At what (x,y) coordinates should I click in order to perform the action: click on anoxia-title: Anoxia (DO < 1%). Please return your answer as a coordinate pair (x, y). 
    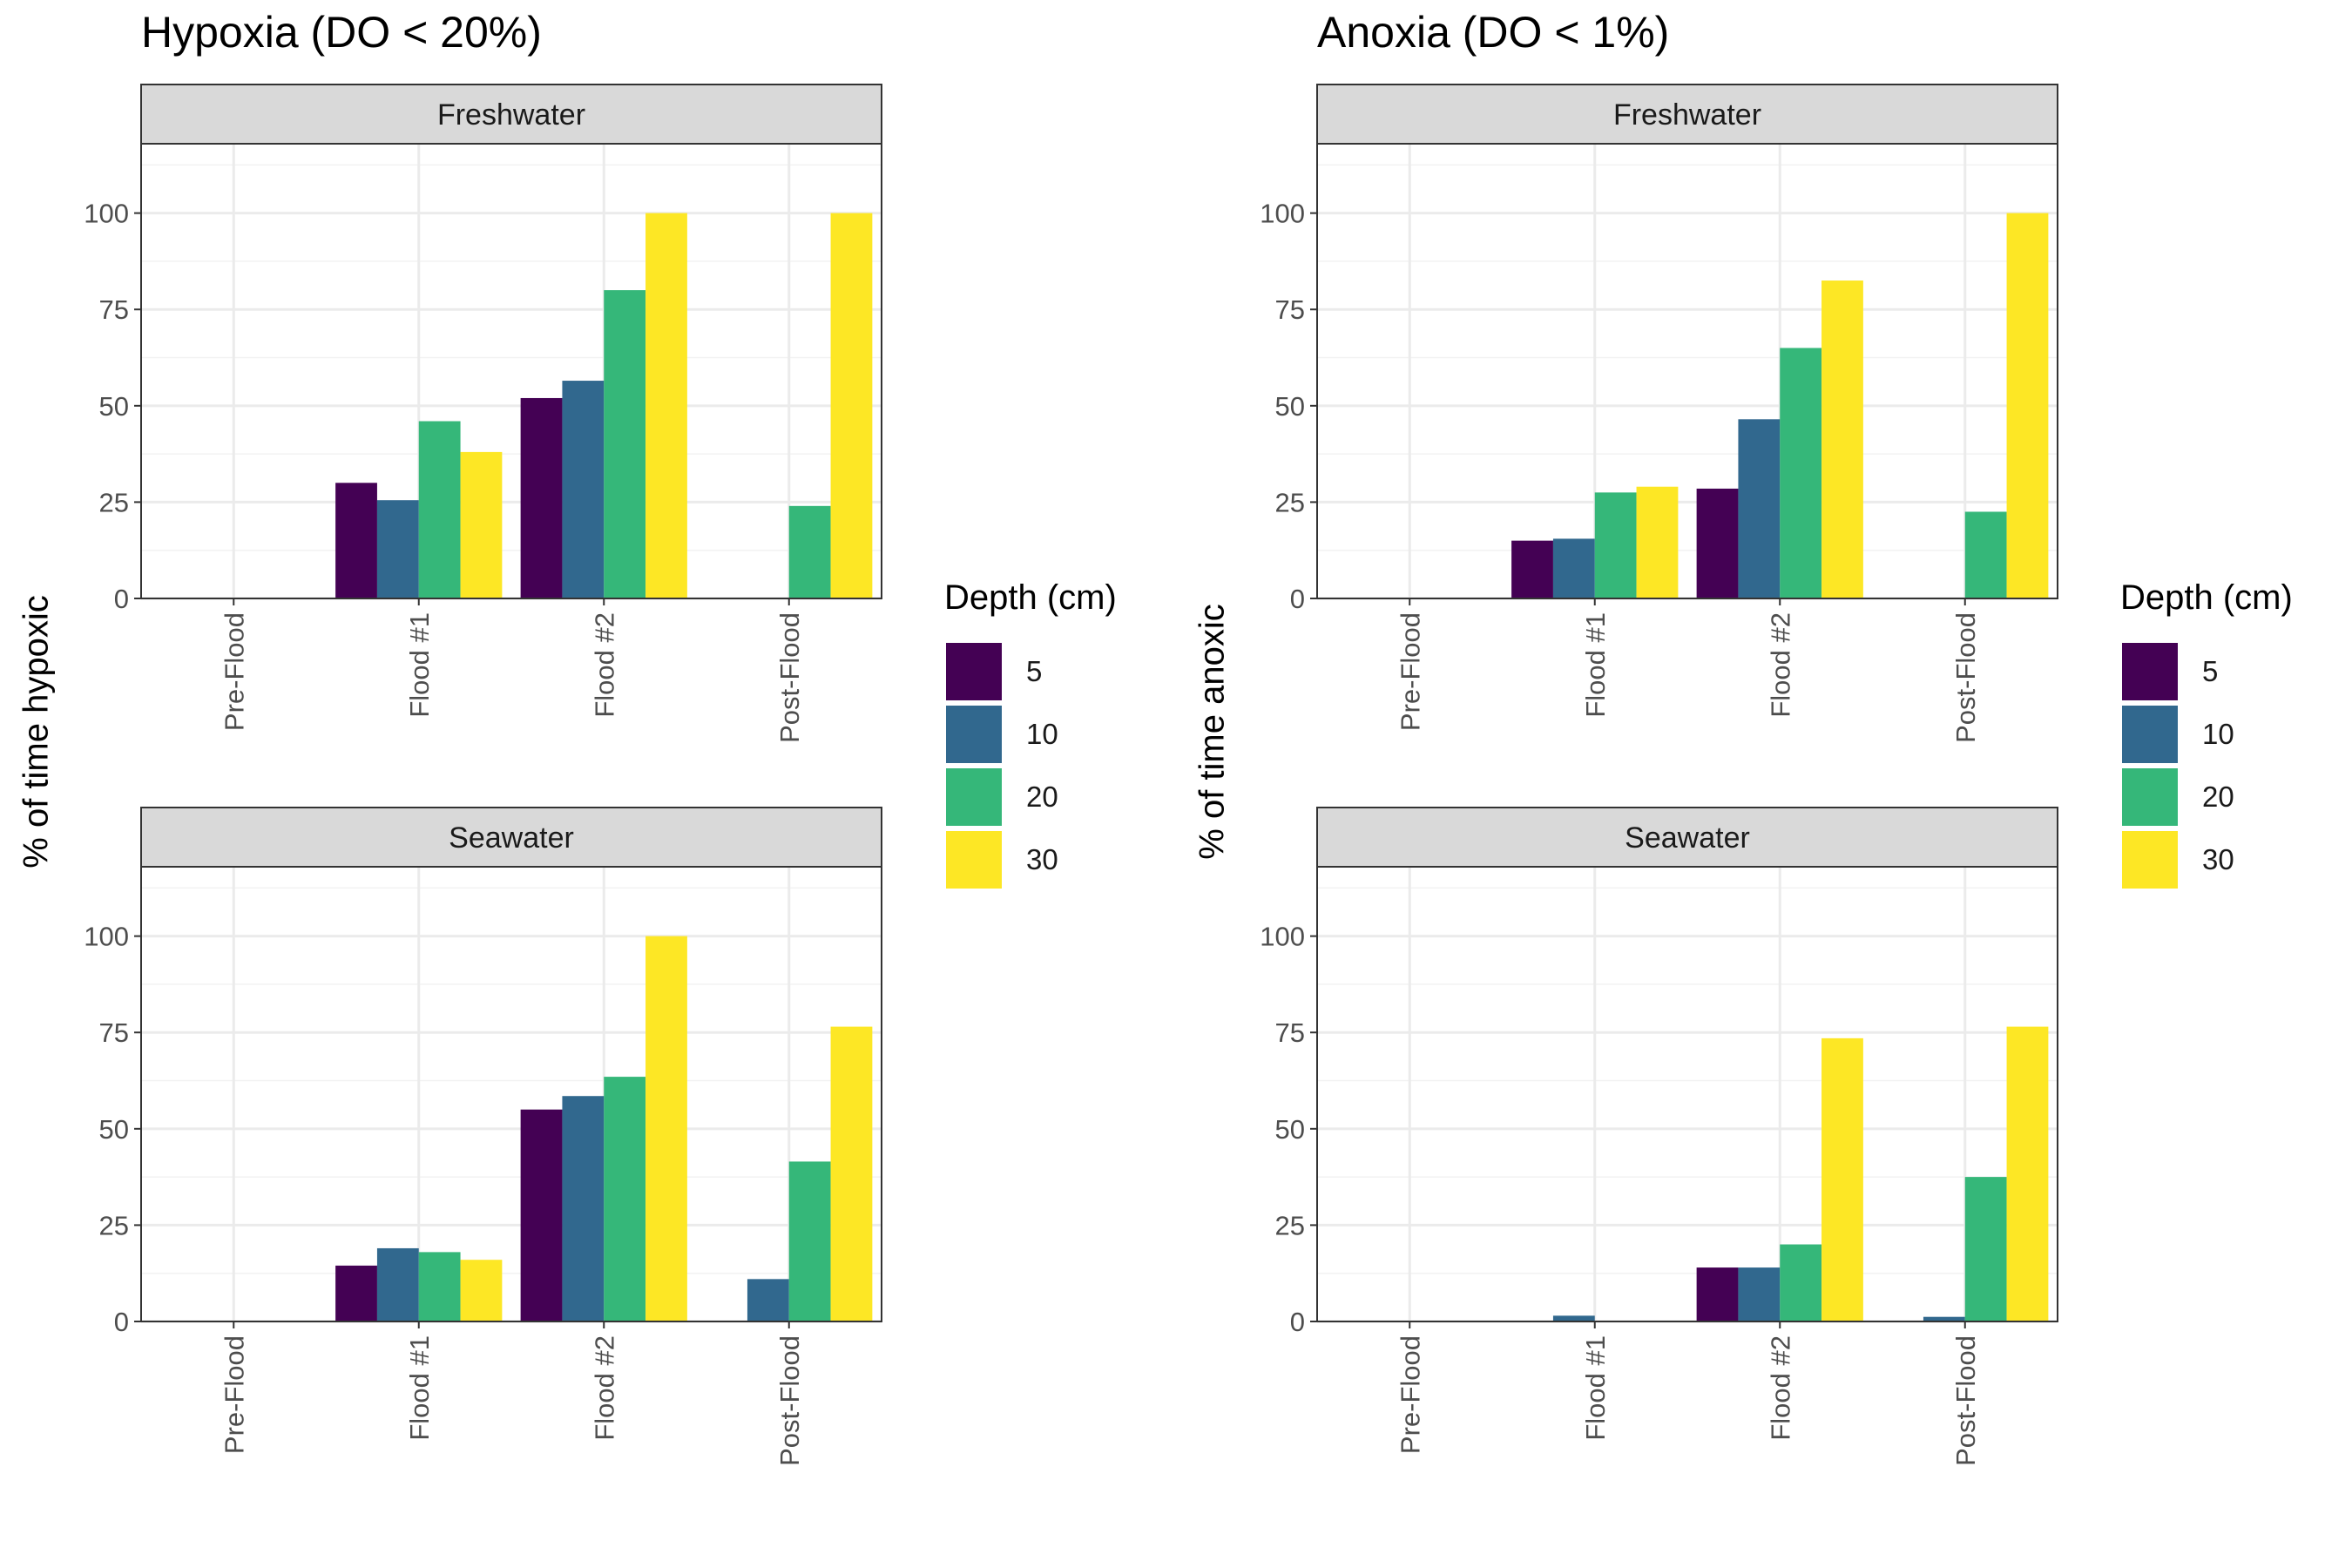
    Looking at the image, I should click on (1493, 32).